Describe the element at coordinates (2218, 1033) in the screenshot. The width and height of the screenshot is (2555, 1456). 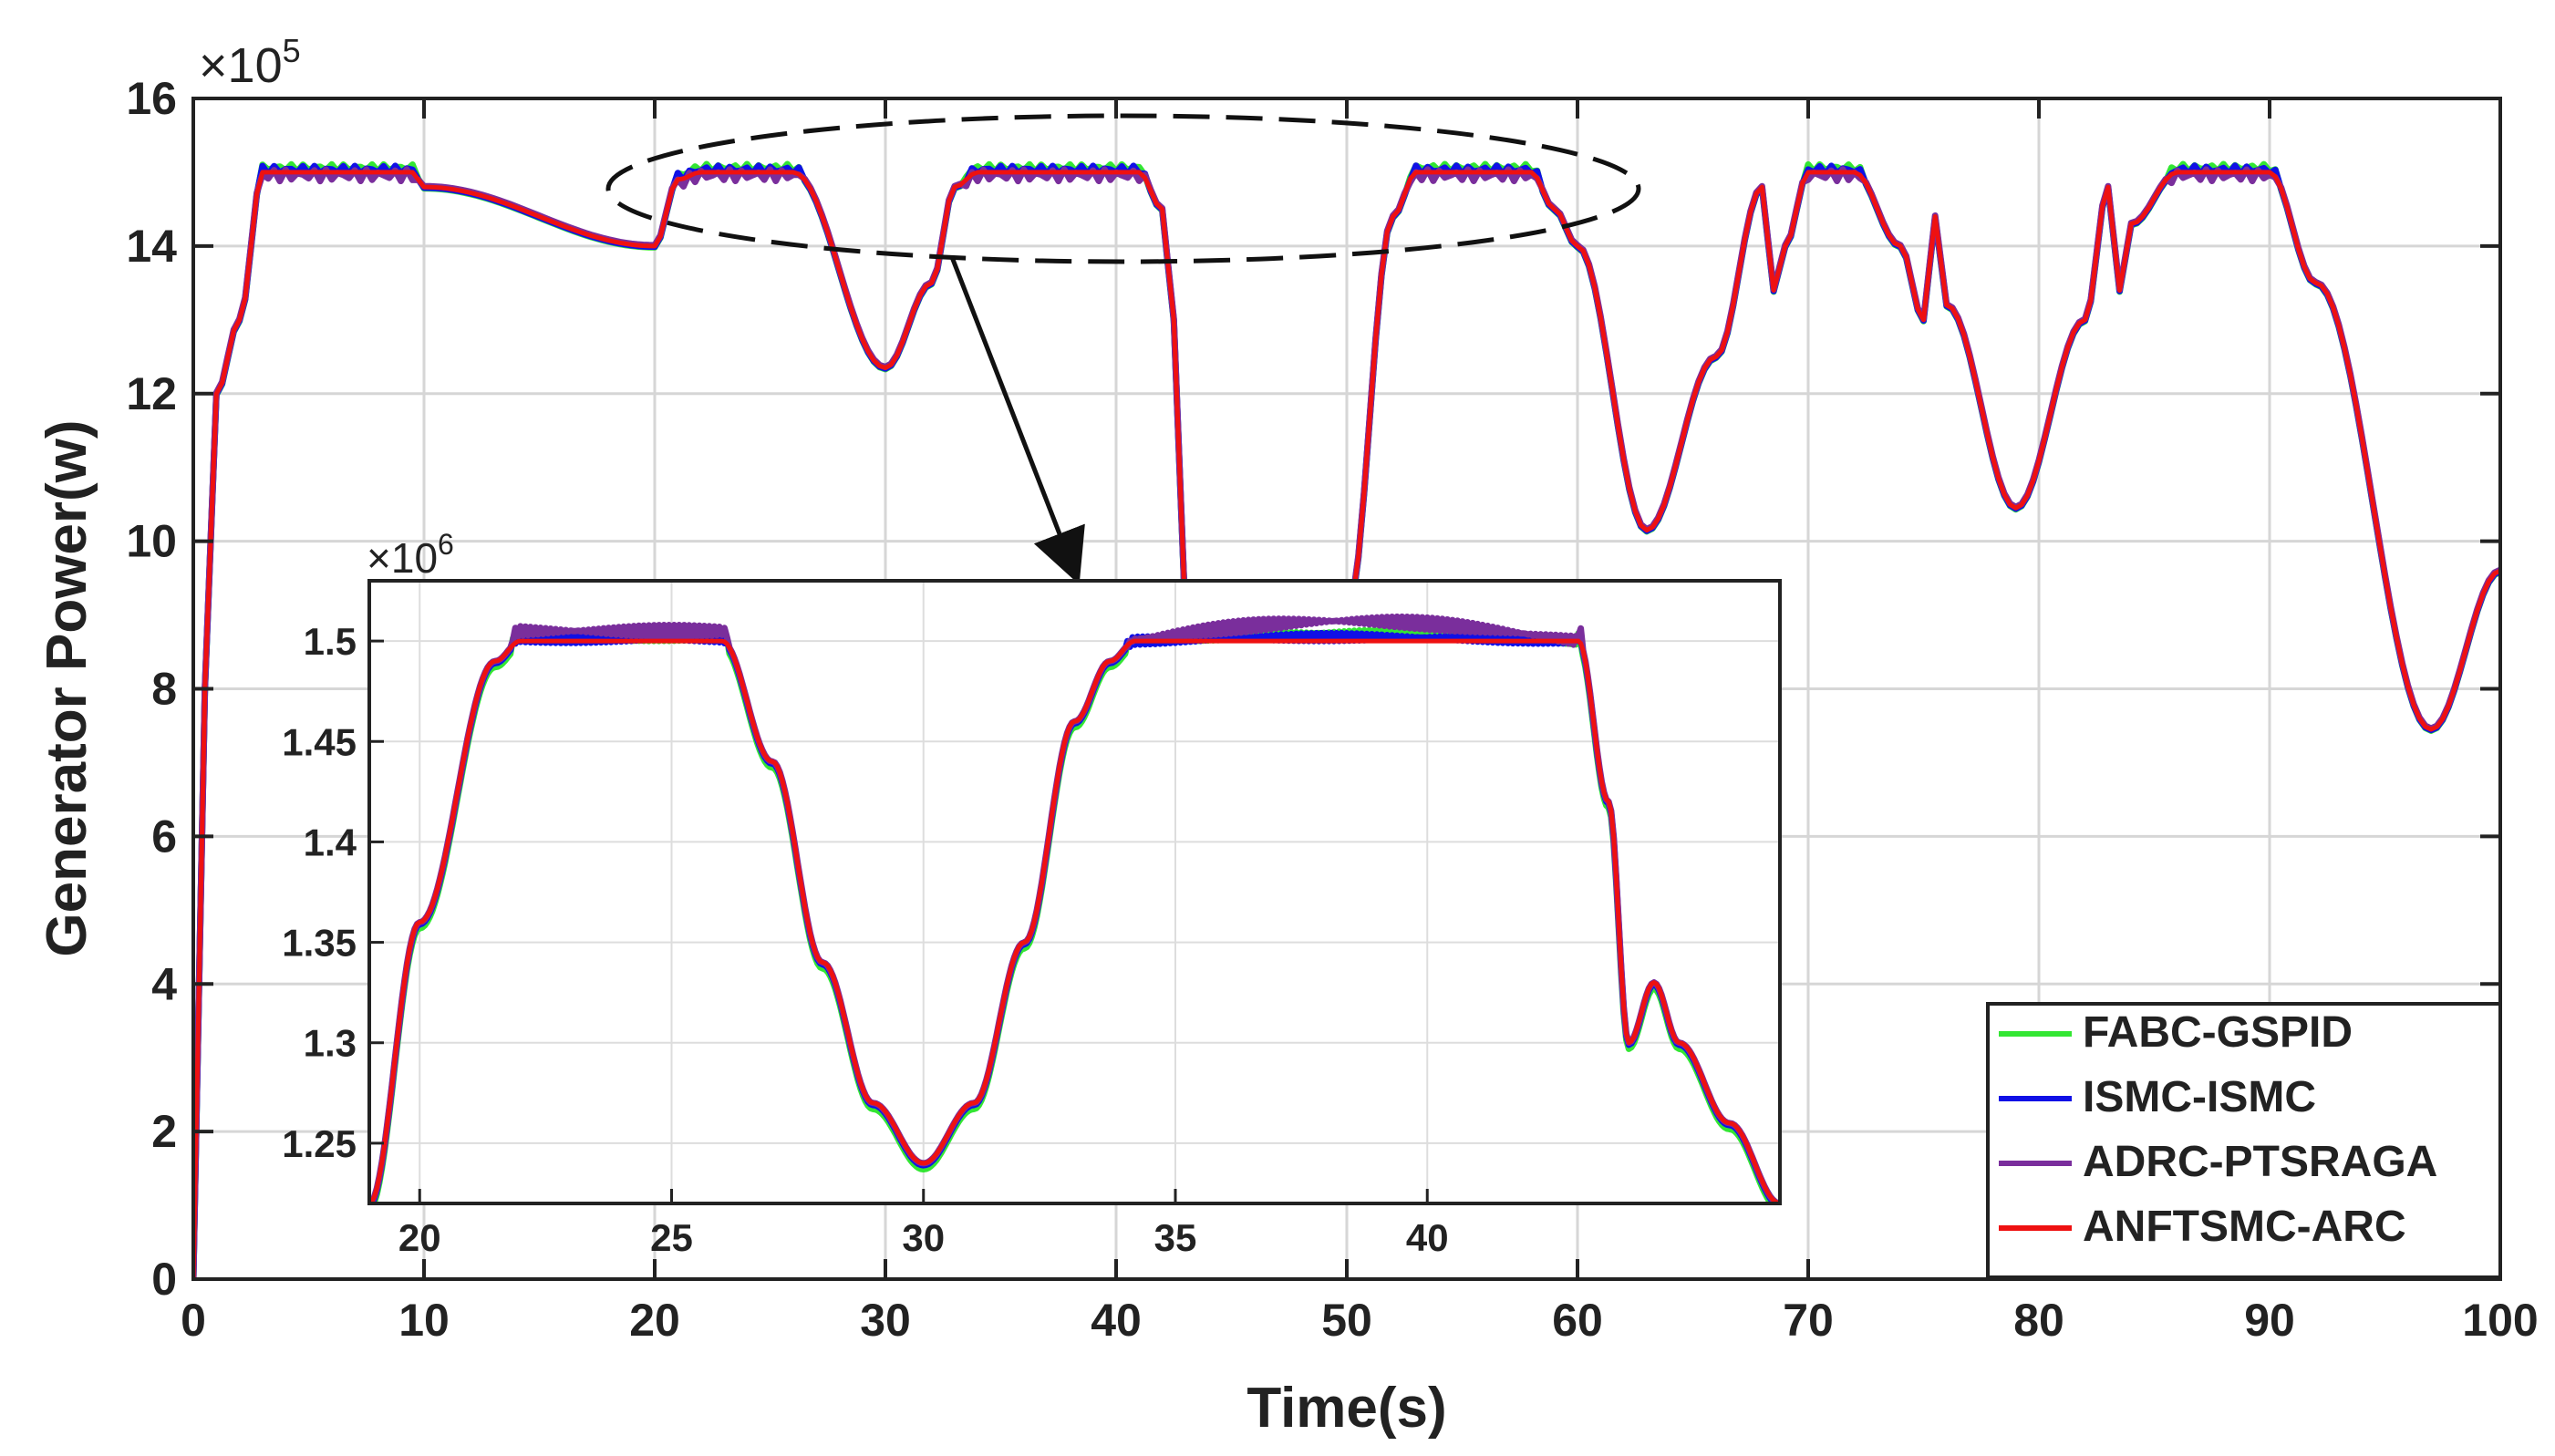
I see `legend-label: FABC-GSPID` at that location.